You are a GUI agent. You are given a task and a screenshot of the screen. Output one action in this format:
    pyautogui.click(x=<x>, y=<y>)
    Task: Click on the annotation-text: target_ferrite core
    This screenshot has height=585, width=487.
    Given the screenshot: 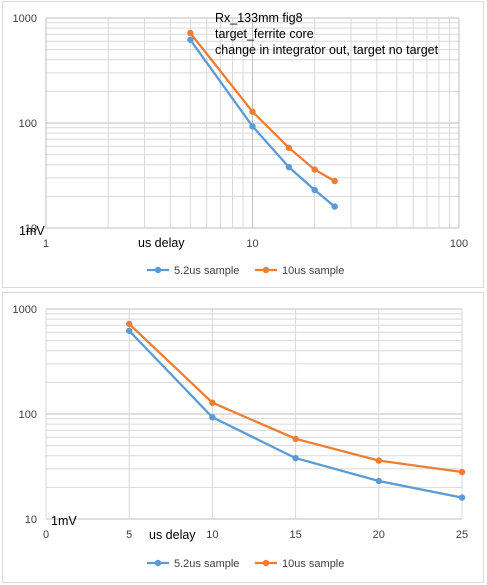 What is the action you would take?
    pyautogui.click(x=264, y=34)
    